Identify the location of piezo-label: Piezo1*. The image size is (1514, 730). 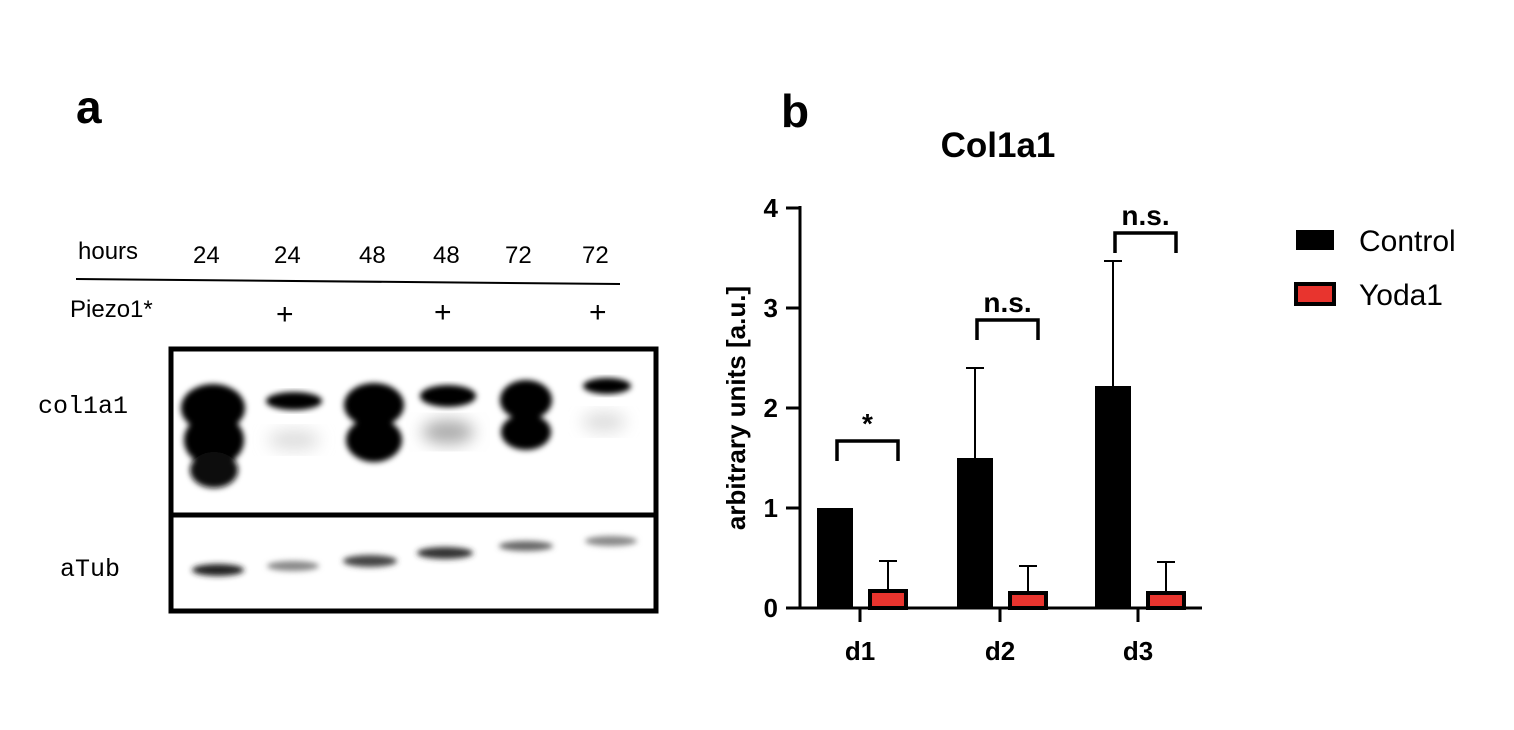
(111, 309).